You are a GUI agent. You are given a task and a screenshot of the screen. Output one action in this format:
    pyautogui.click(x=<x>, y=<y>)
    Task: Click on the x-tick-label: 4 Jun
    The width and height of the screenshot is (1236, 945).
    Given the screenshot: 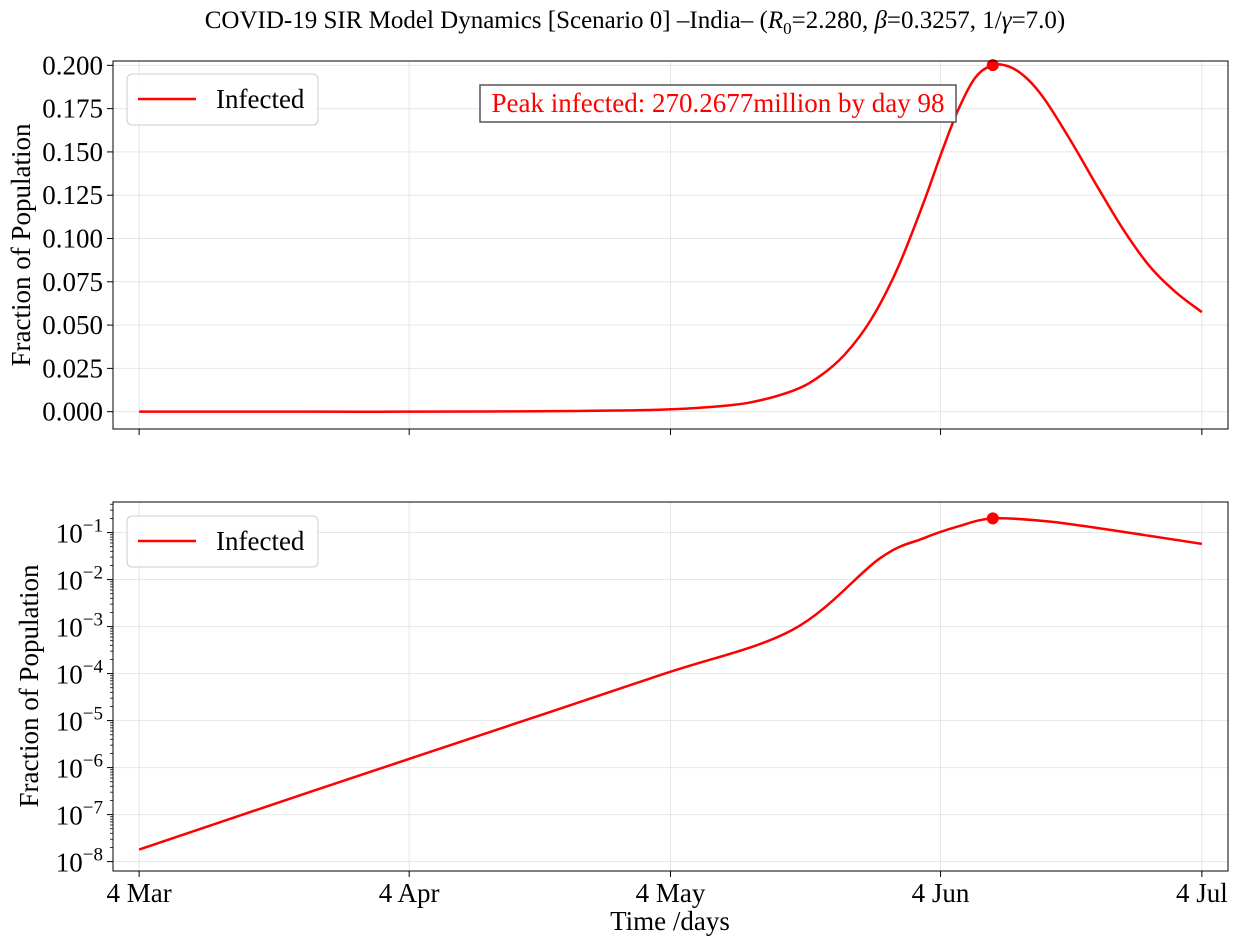 What is the action you would take?
    pyautogui.click(x=941, y=893)
    